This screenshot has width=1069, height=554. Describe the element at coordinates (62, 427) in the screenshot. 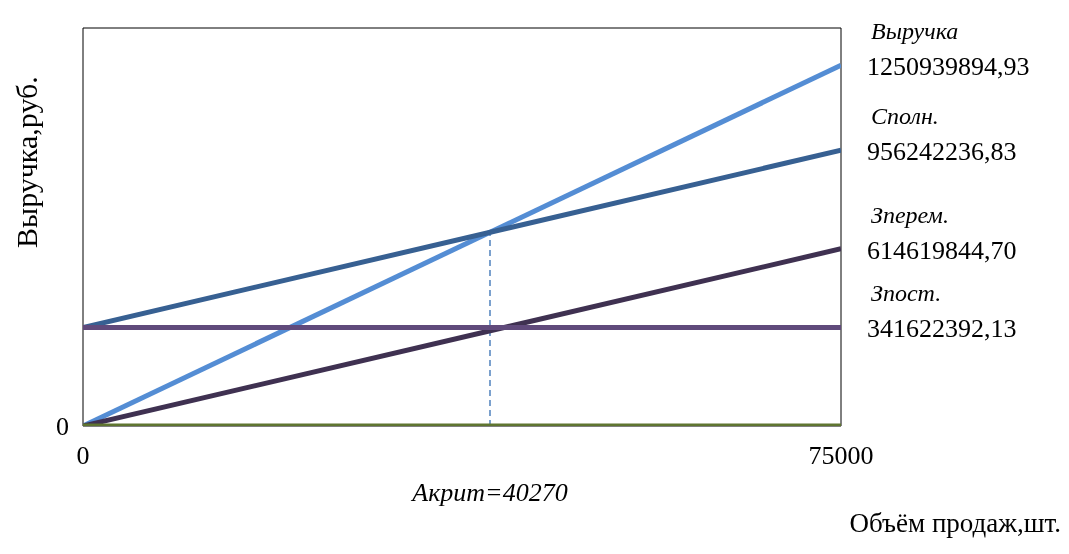

I see `annotation: 0` at that location.